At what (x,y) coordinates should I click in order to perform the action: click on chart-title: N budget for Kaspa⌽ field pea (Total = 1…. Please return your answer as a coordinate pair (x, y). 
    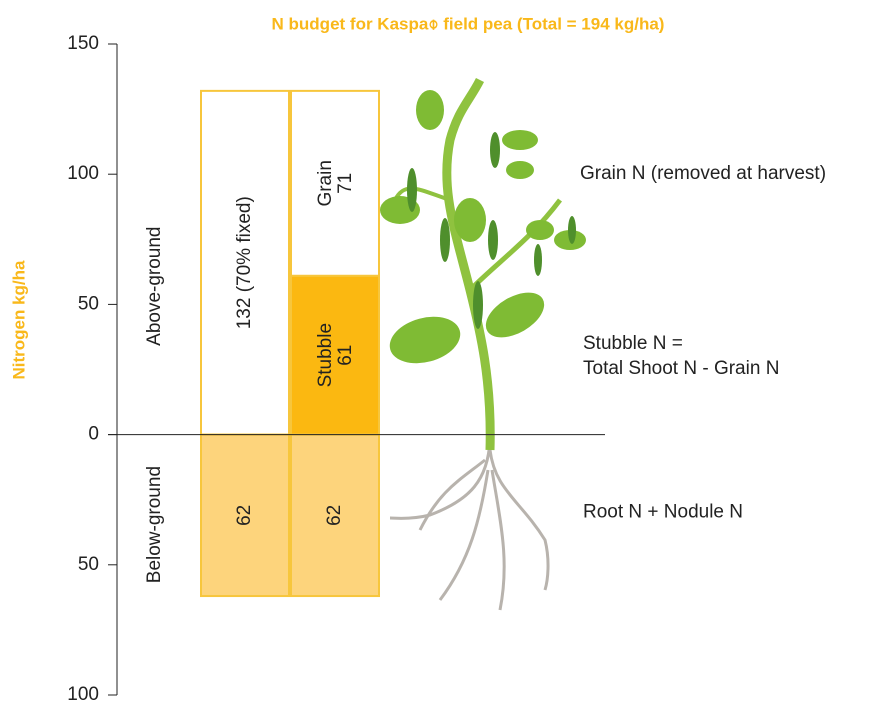
    Looking at the image, I should click on (468, 23).